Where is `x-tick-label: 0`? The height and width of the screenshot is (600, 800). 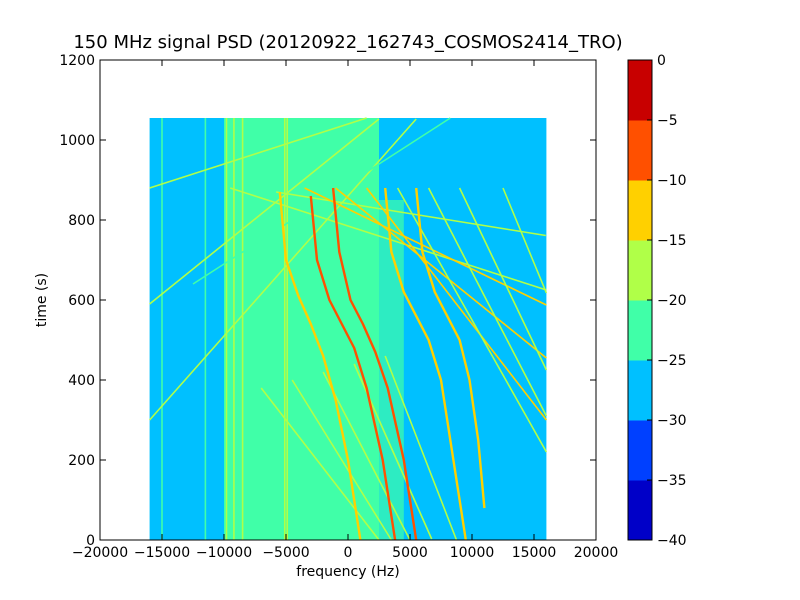
x-tick-label: 0 is located at coordinates (348, 553).